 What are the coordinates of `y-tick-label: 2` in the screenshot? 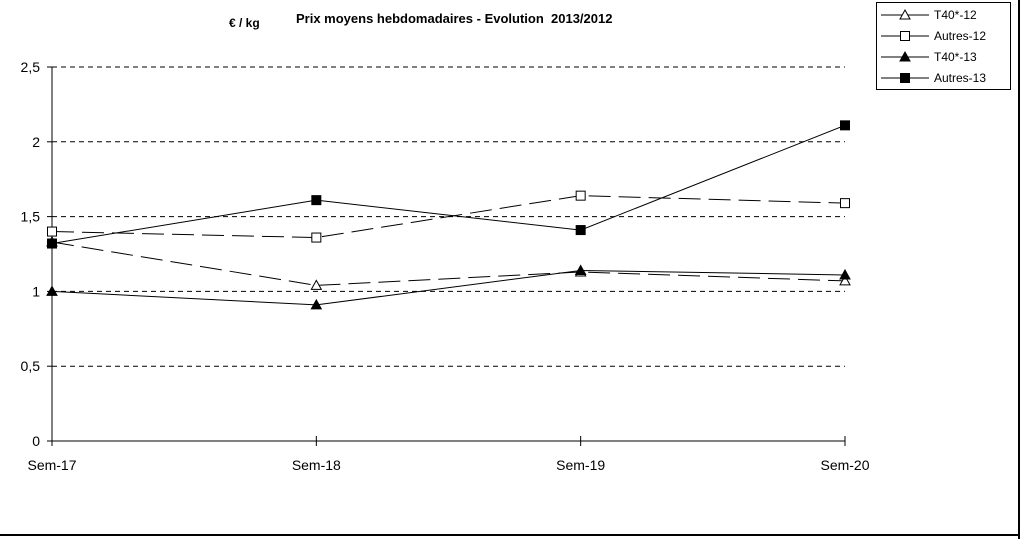 It's located at (36, 142).